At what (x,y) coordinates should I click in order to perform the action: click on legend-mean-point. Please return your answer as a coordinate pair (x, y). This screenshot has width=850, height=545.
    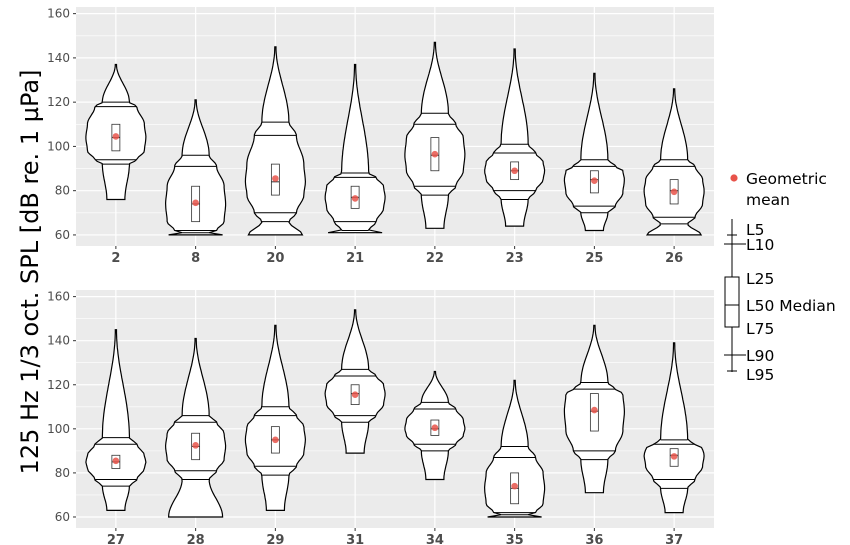
    Looking at the image, I should click on (734, 178).